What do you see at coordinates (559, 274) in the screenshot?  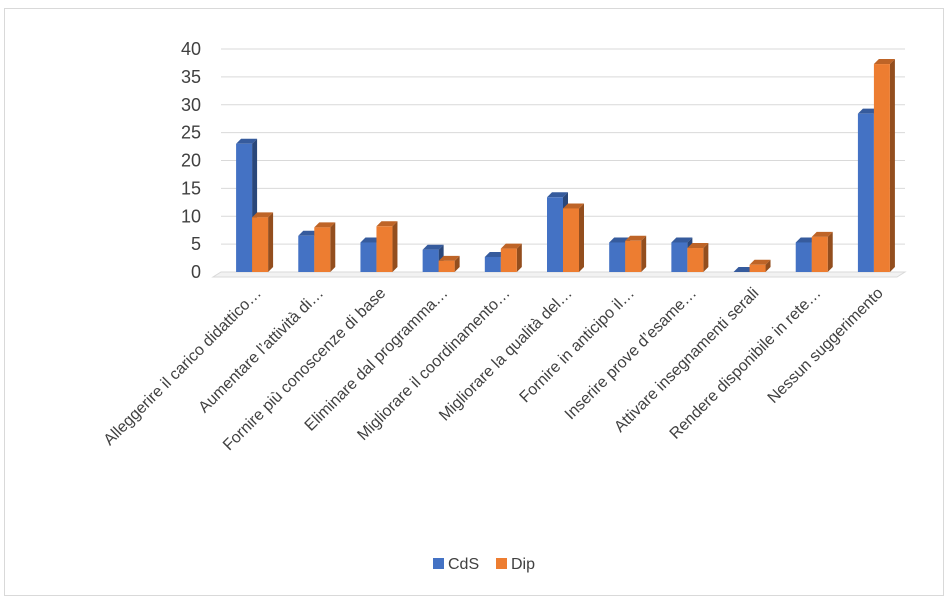 I see `chart-floor` at bounding box center [559, 274].